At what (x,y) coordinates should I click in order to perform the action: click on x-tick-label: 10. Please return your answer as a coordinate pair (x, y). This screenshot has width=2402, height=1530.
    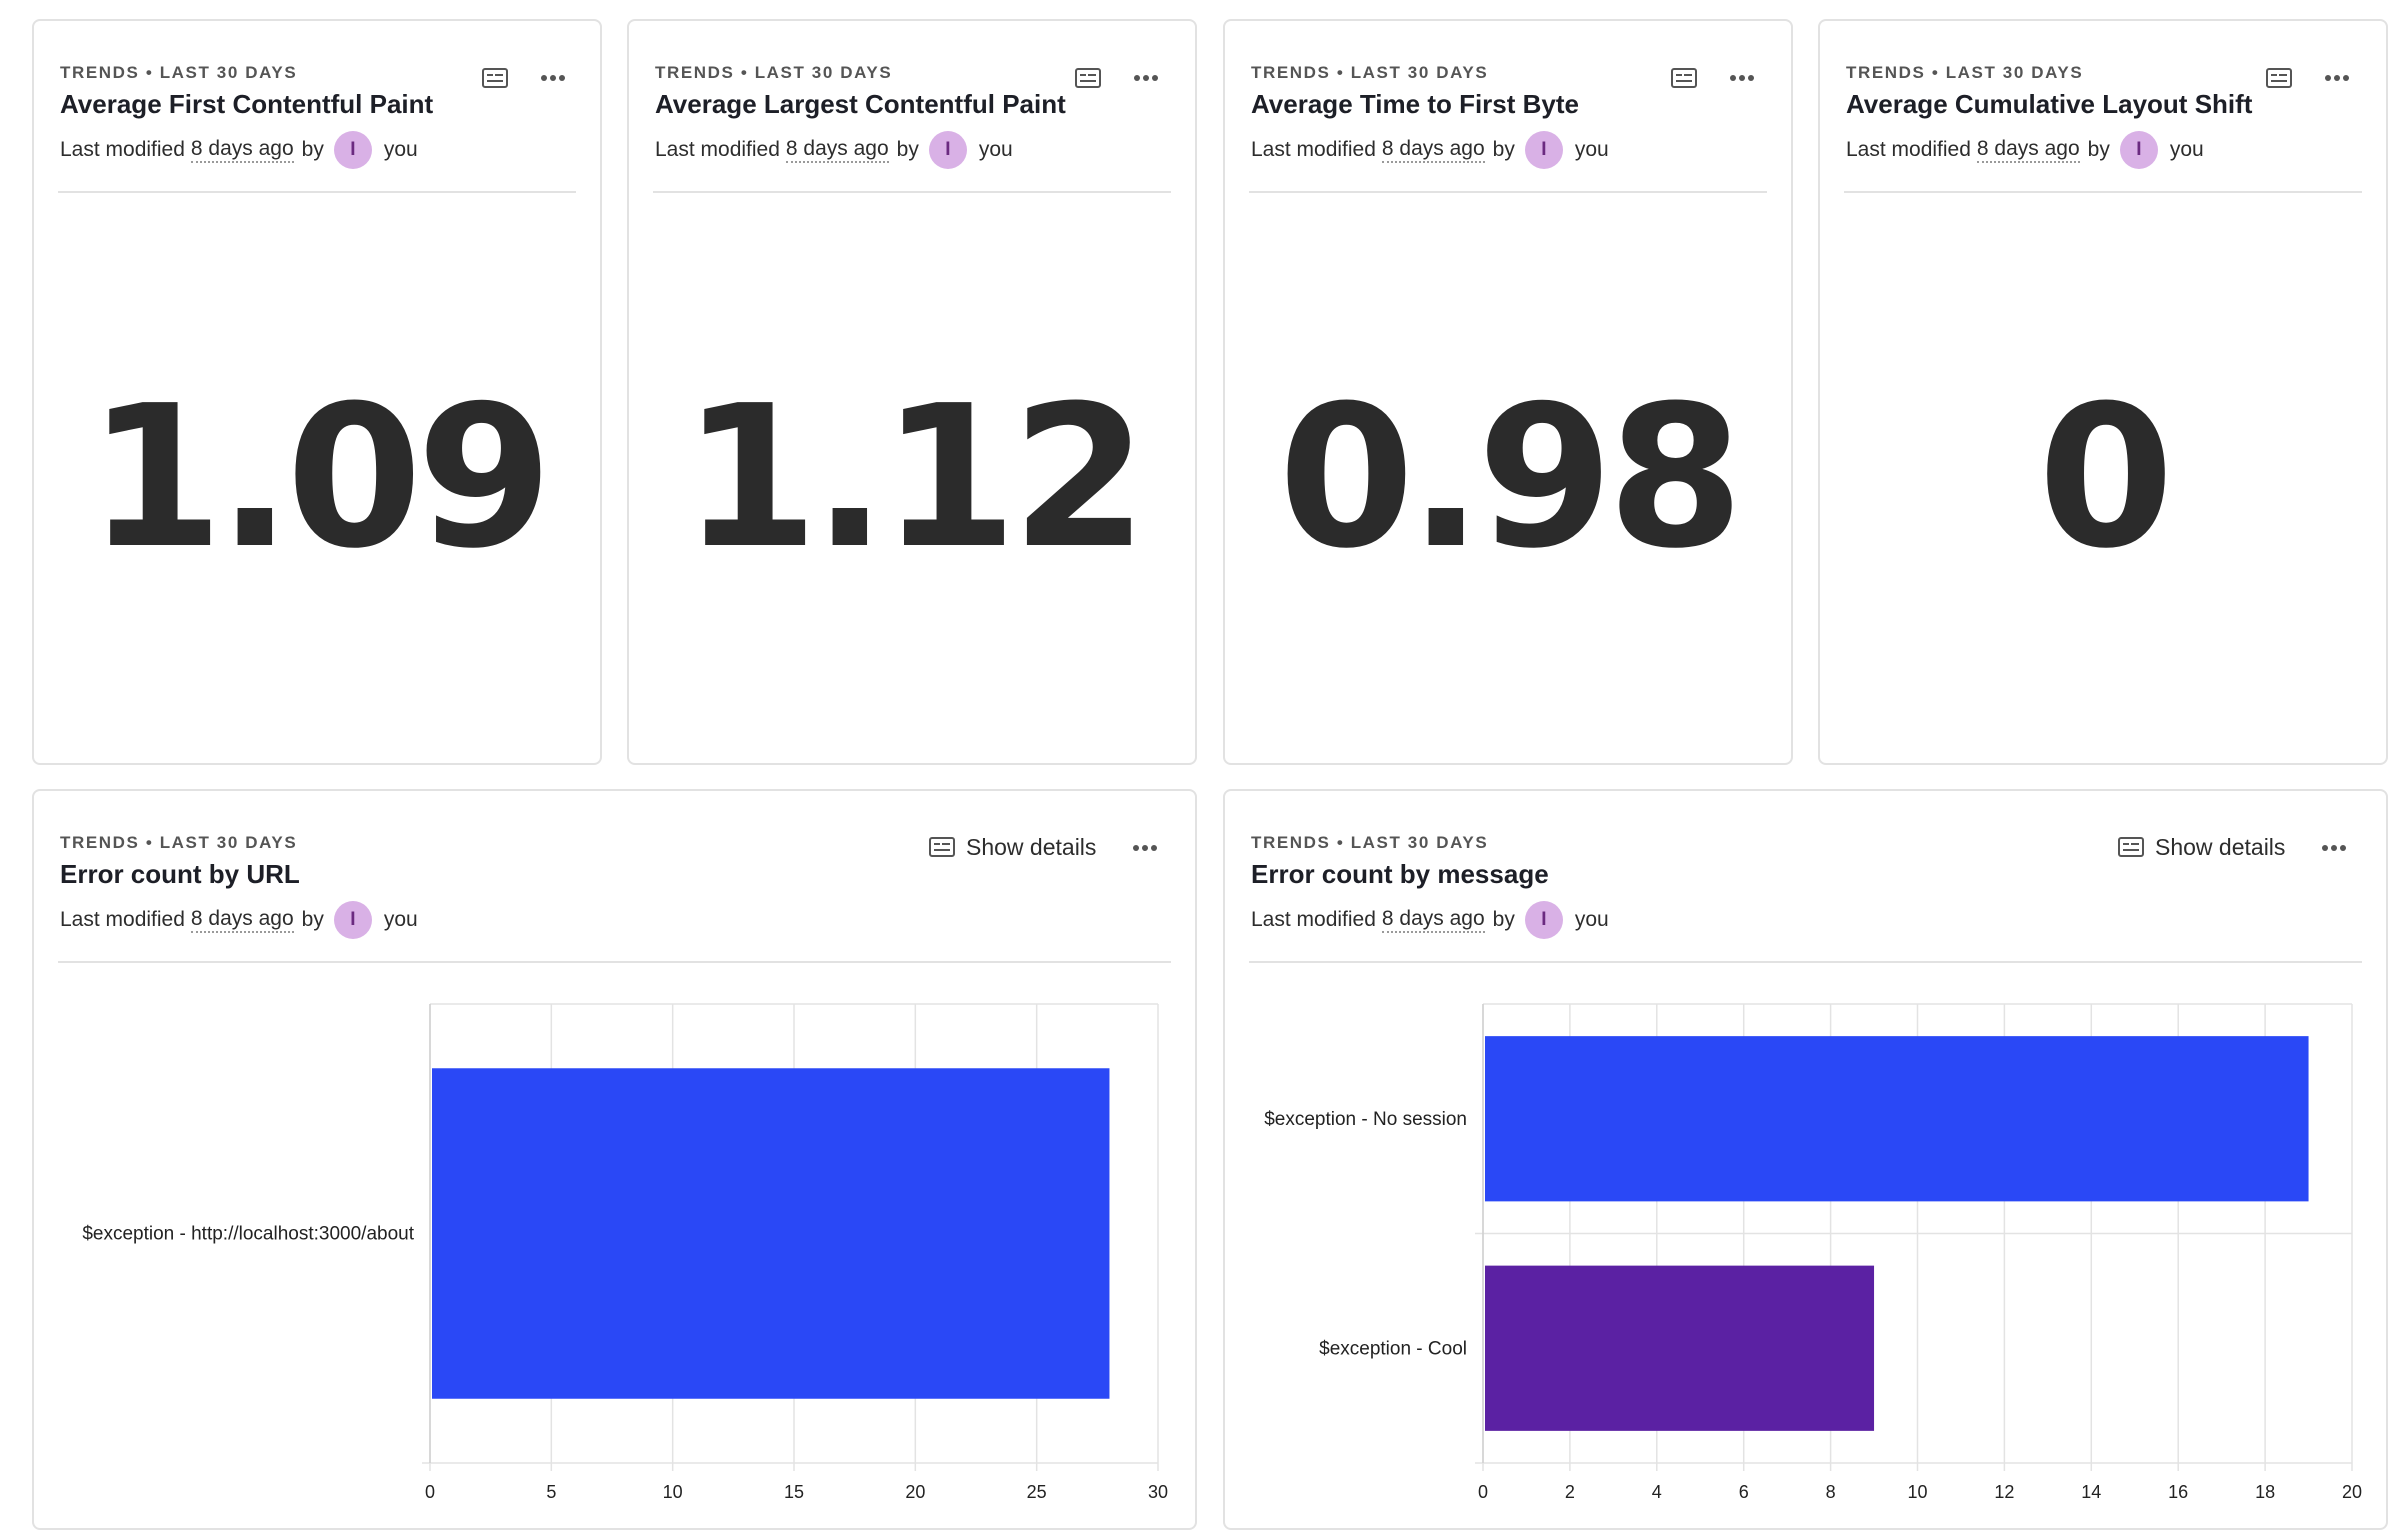
    Looking at the image, I should click on (1917, 1492).